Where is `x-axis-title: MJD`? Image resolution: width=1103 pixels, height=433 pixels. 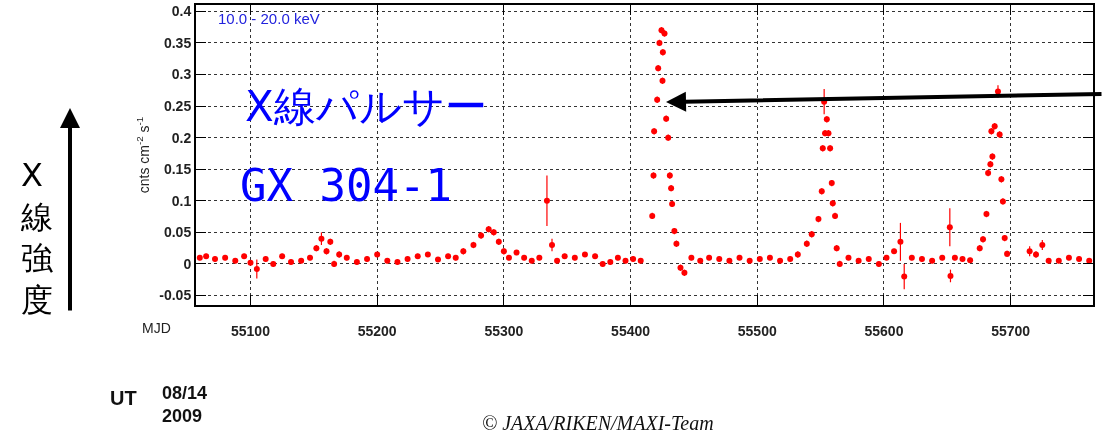 x-axis-title: MJD is located at coordinates (156, 328).